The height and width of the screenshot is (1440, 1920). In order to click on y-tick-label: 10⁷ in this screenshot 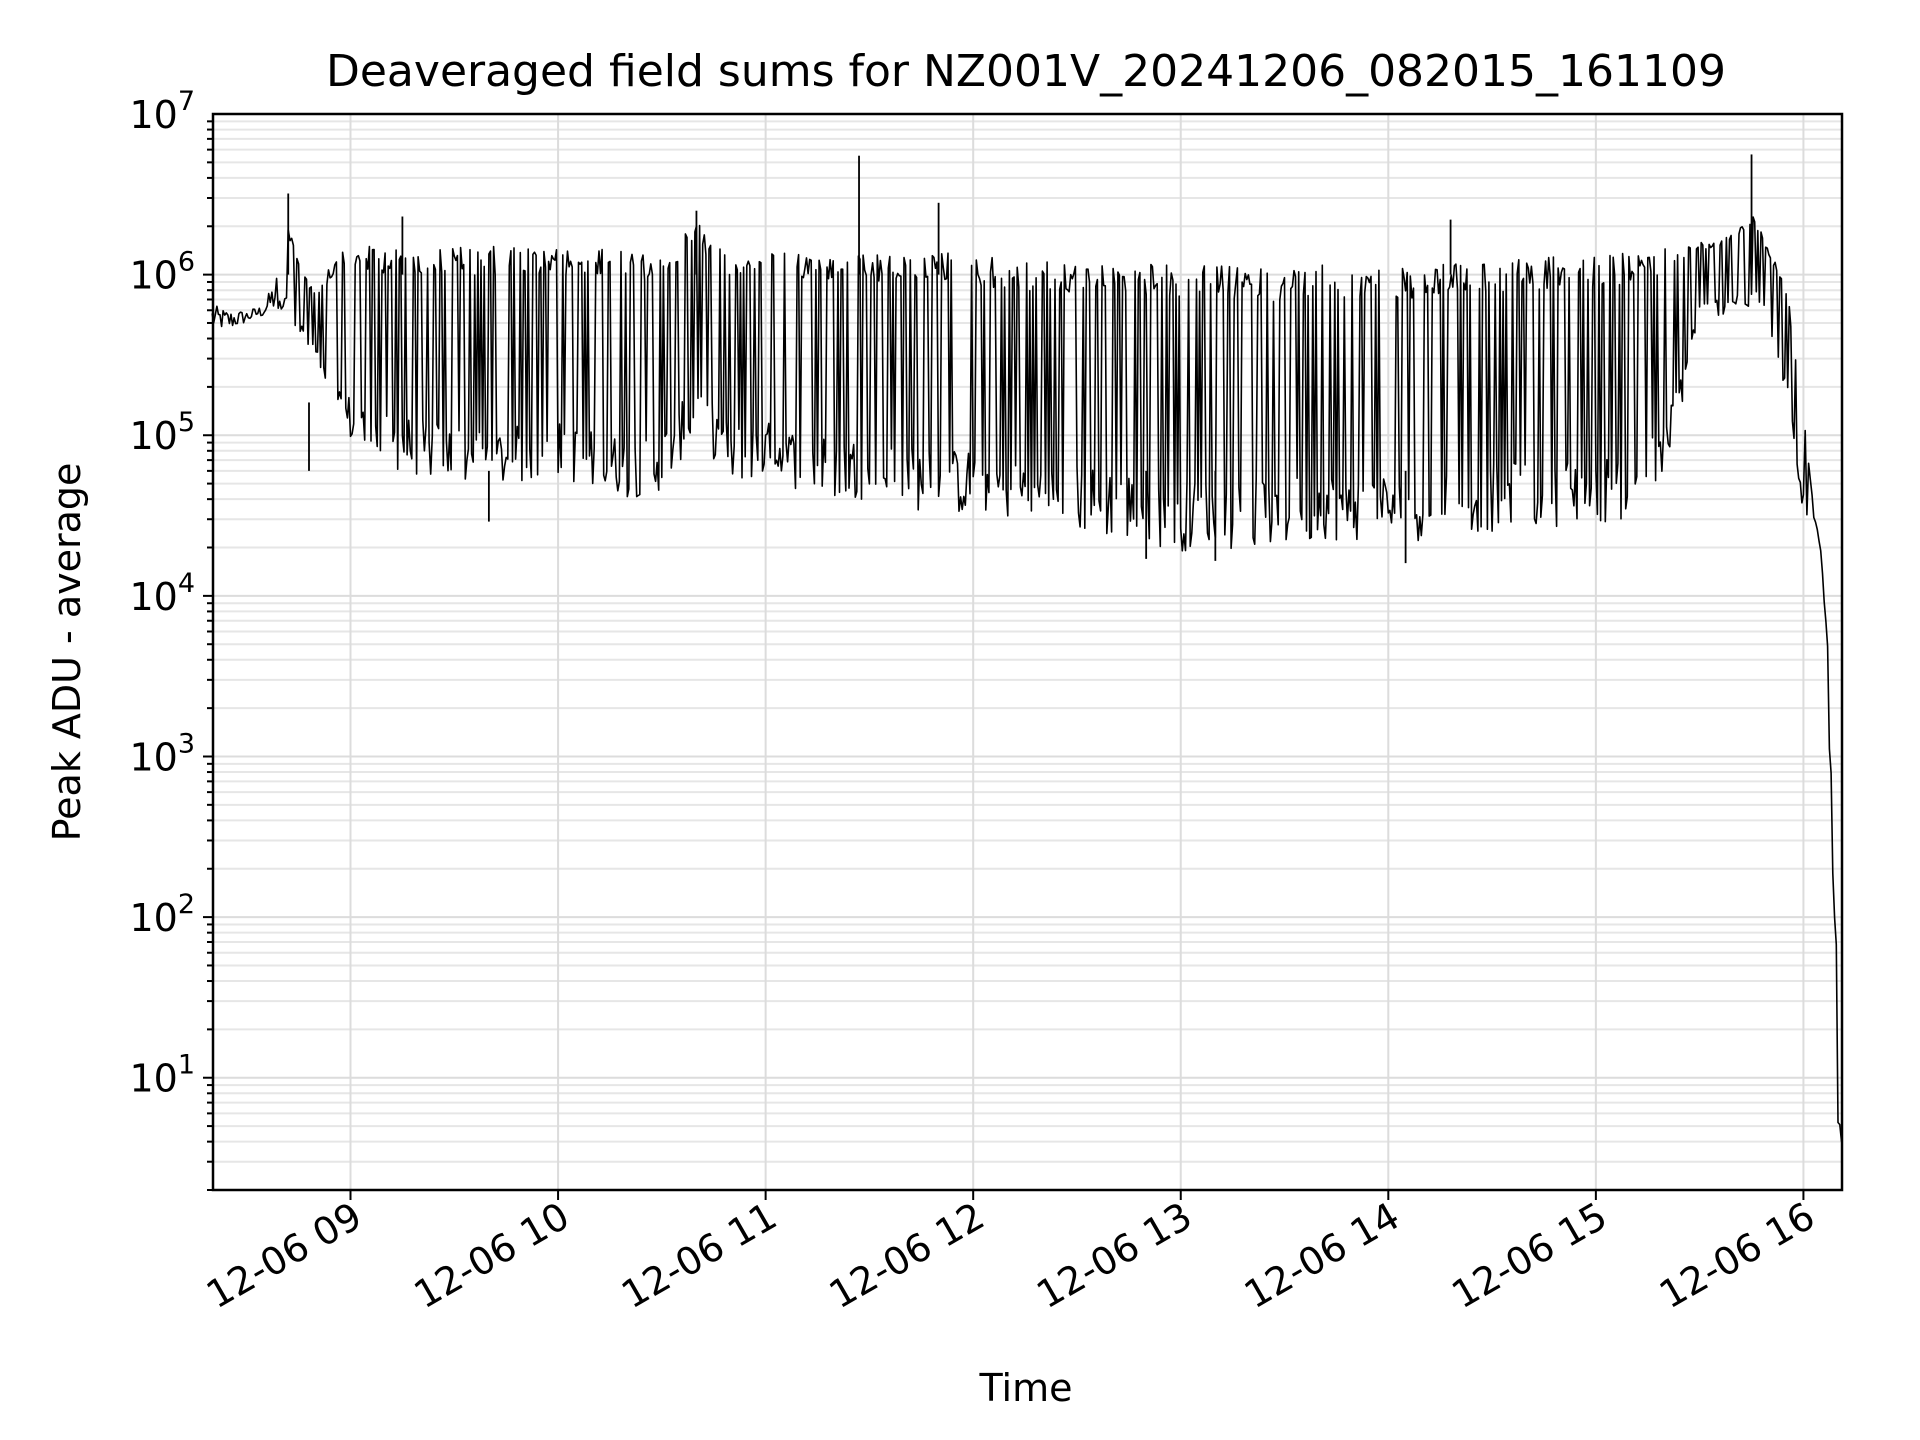, I will do `click(162, 111)`.